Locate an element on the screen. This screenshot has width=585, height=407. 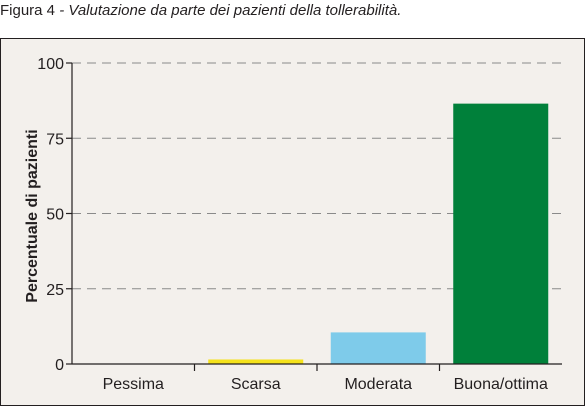
x-tick-label: Buona/ottima is located at coordinates (501, 384).